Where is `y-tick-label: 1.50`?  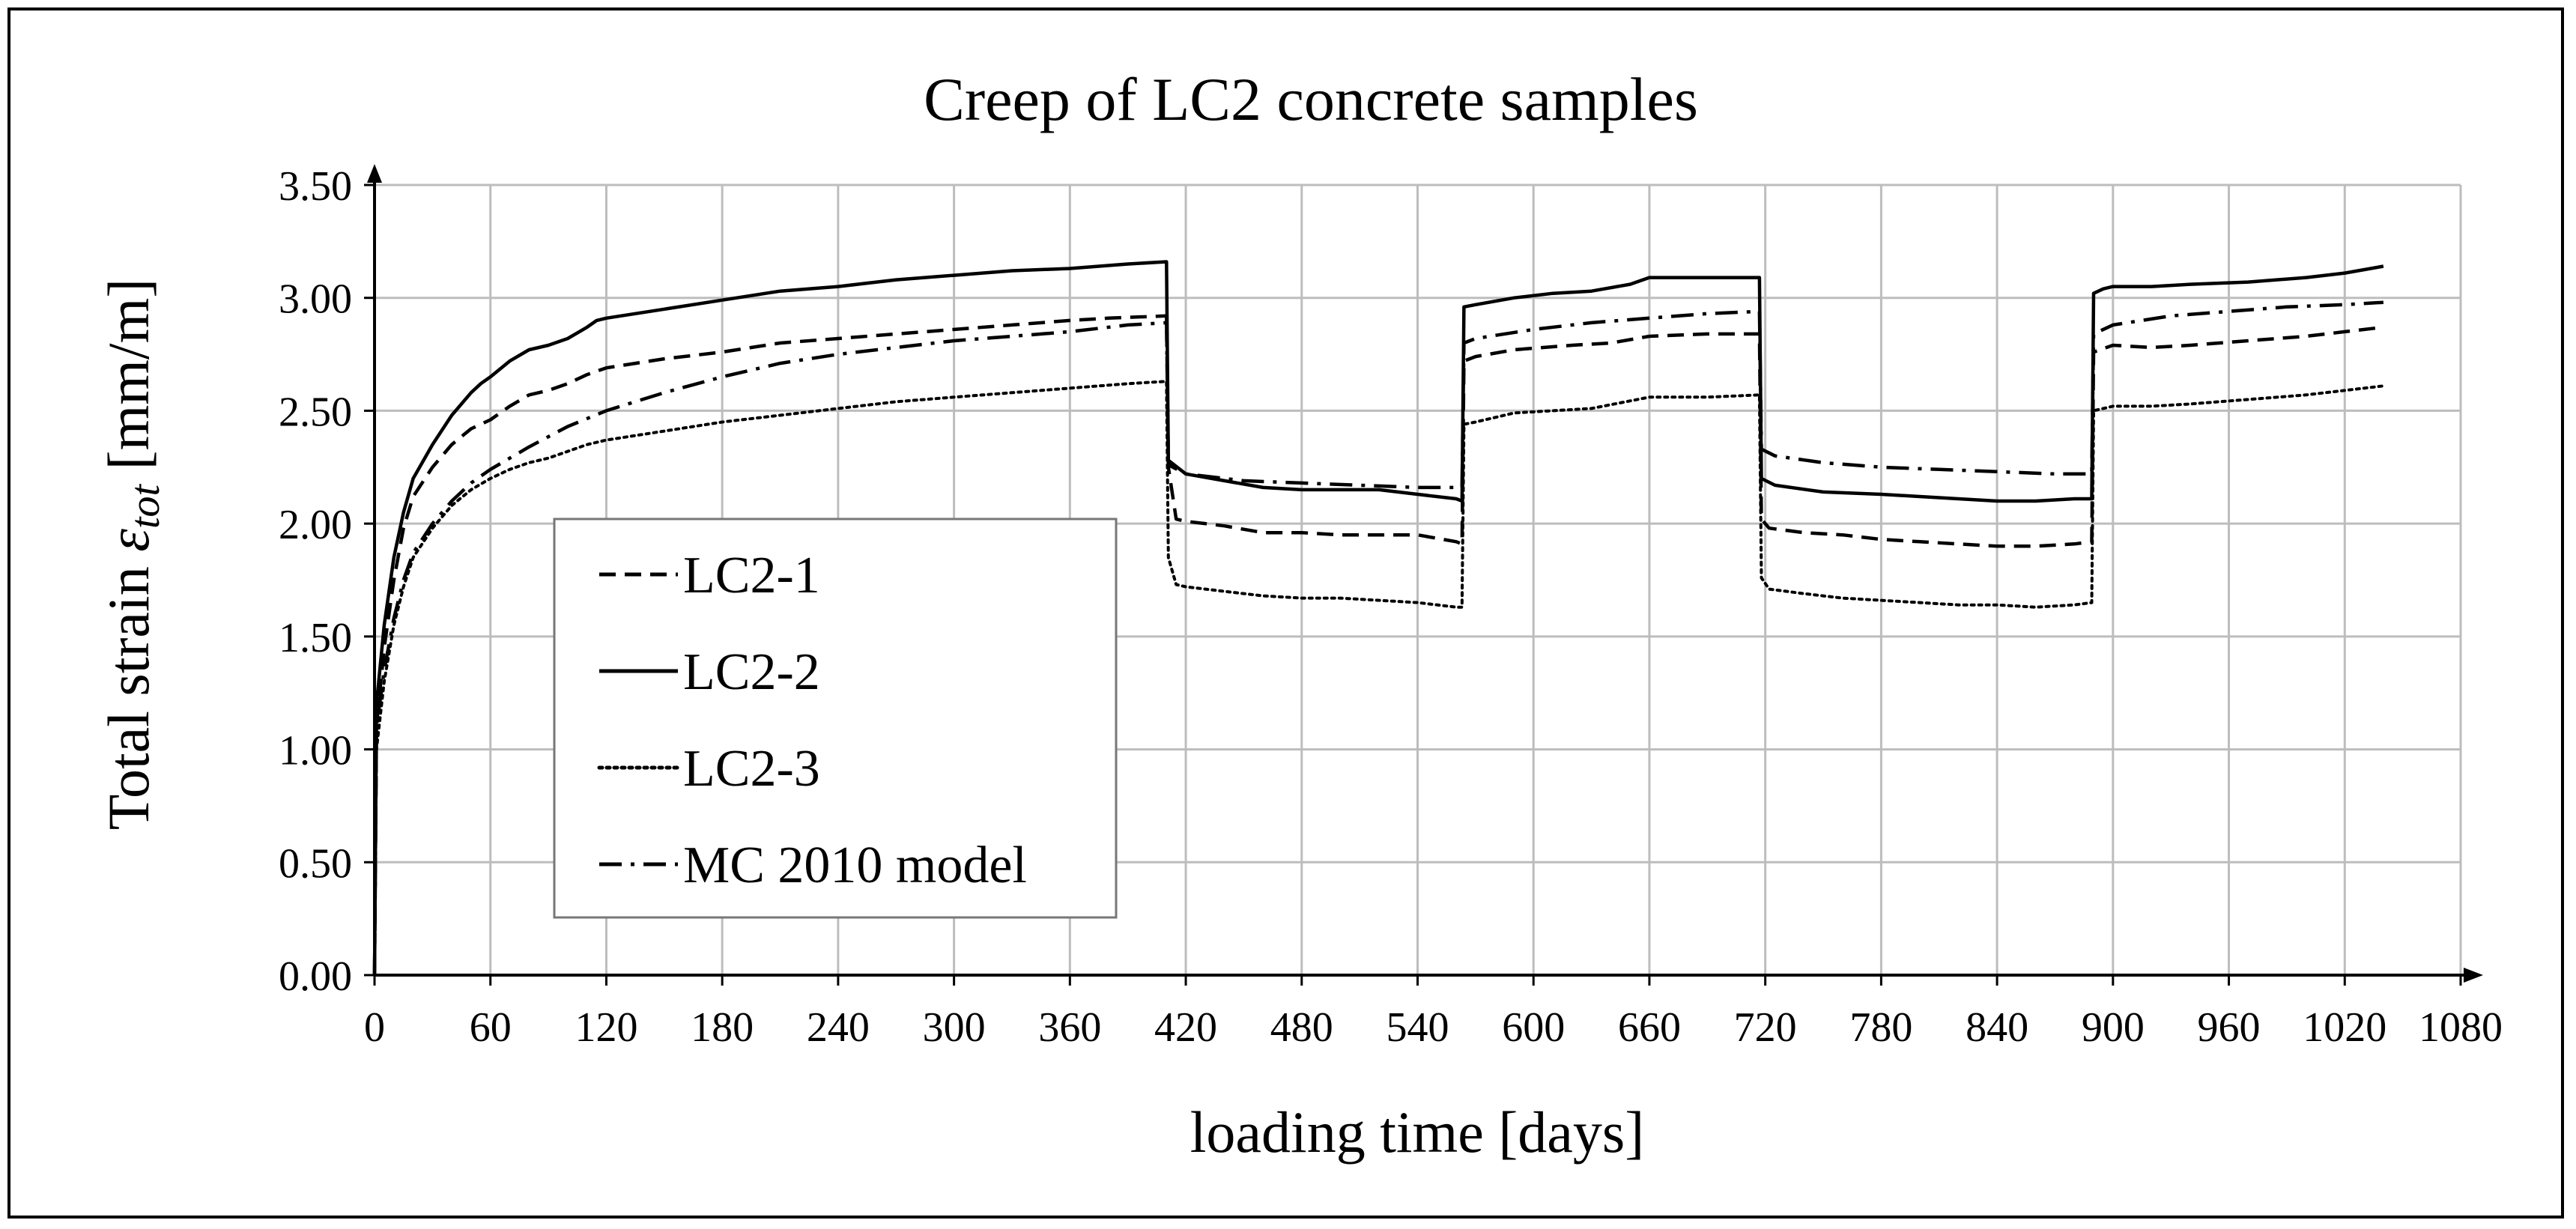 y-tick-label: 1.50 is located at coordinates (315, 638).